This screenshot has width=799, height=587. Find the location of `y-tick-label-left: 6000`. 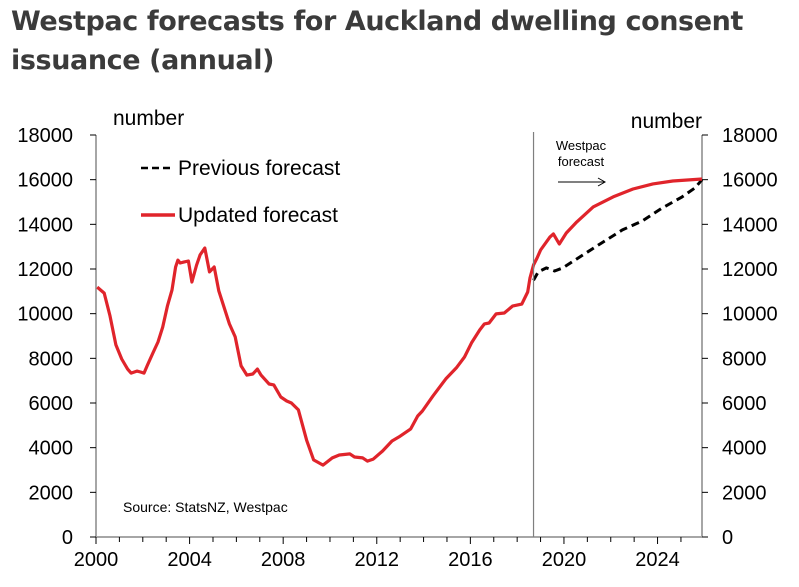

y-tick-label-left: 6000 is located at coordinates (51, 404).